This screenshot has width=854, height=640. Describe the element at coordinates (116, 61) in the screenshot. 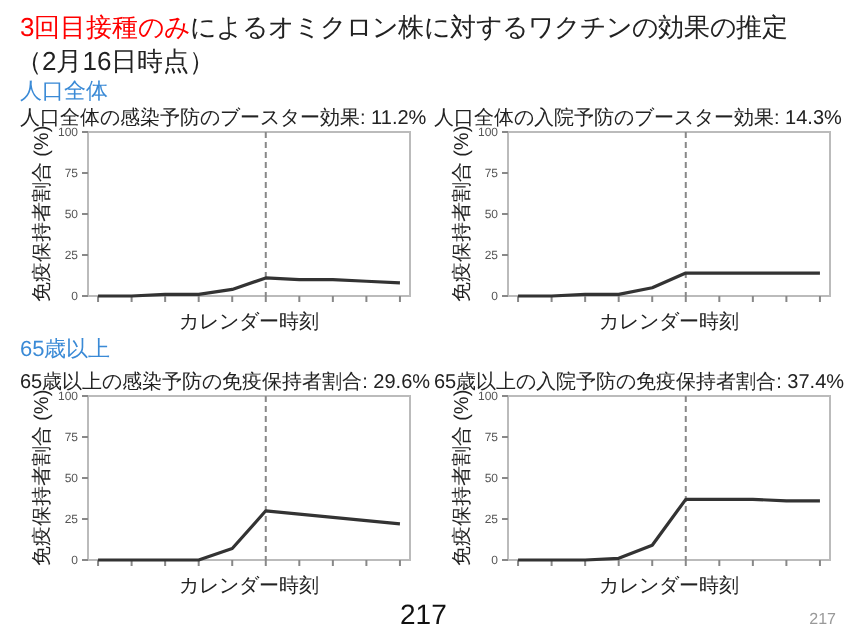

I see `text: （2月16日時点）` at that location.